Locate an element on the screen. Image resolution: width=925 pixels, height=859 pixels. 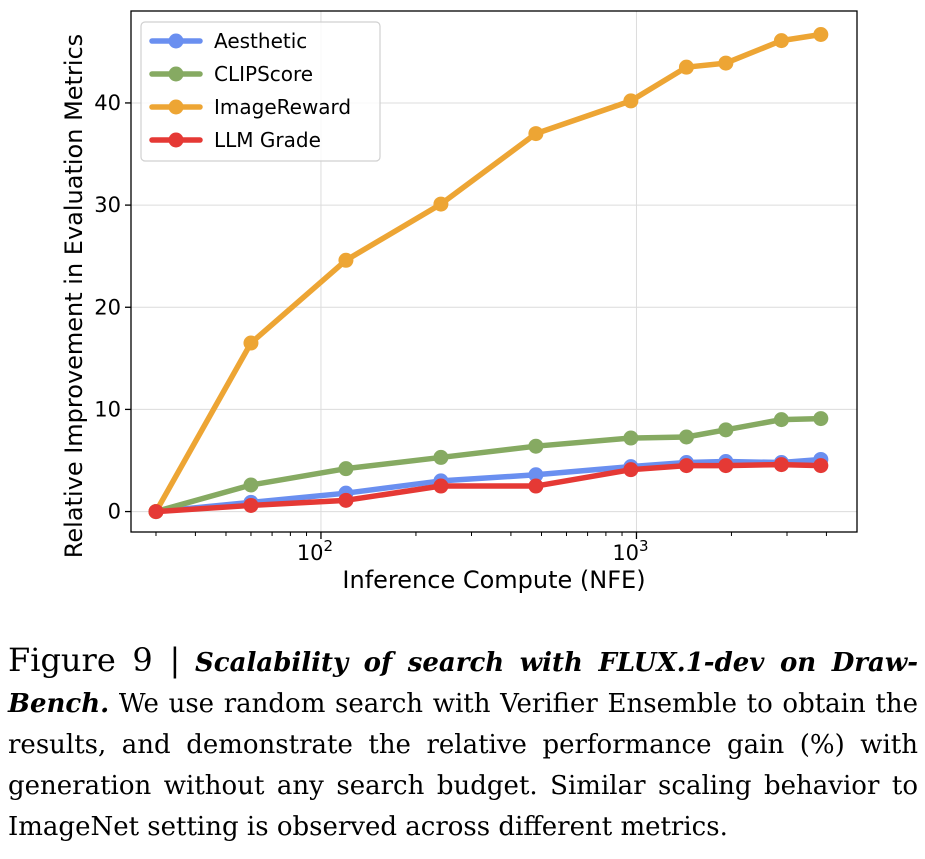
y-axis-ticks: 0 10 20 30 40 is located at coordinates (112, 307).